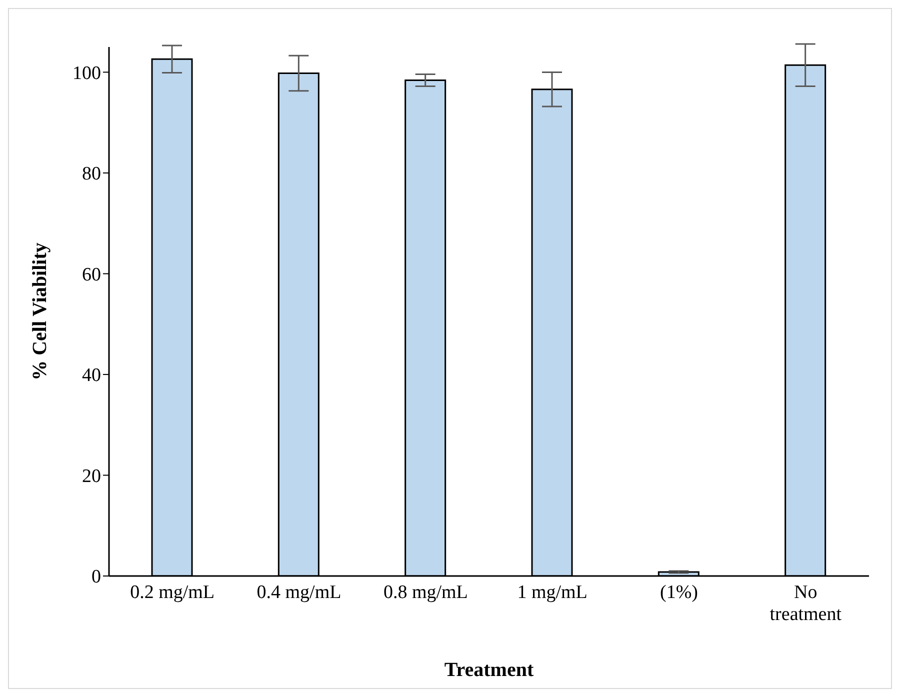 The height and width of the screenshot is (697, 900). I want to click on x-tick-label: 1 mg/mL, so click(552, 592).